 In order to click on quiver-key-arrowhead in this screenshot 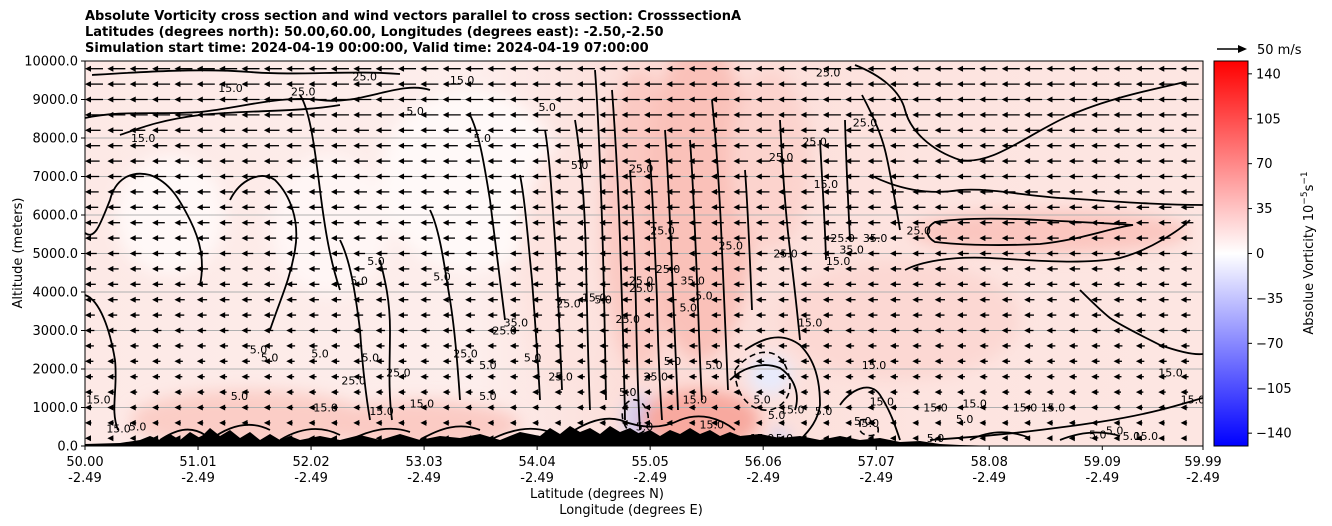, I will do `click(1242, 49)`.